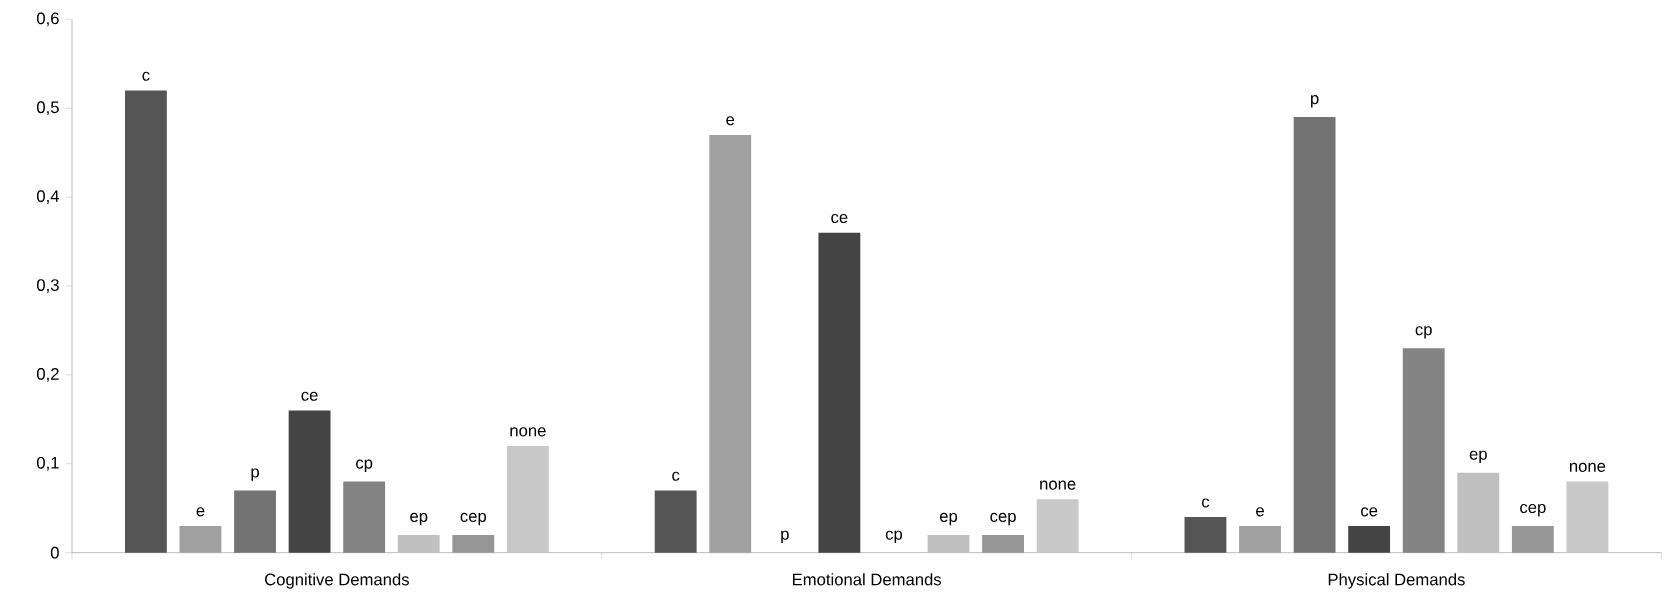 This screenshot has width=1667, height=614. What do you see at coordinates (47, 19) in the screenshot?
I see `y-tick-label: 0,6` at bounding box center [47, 19].